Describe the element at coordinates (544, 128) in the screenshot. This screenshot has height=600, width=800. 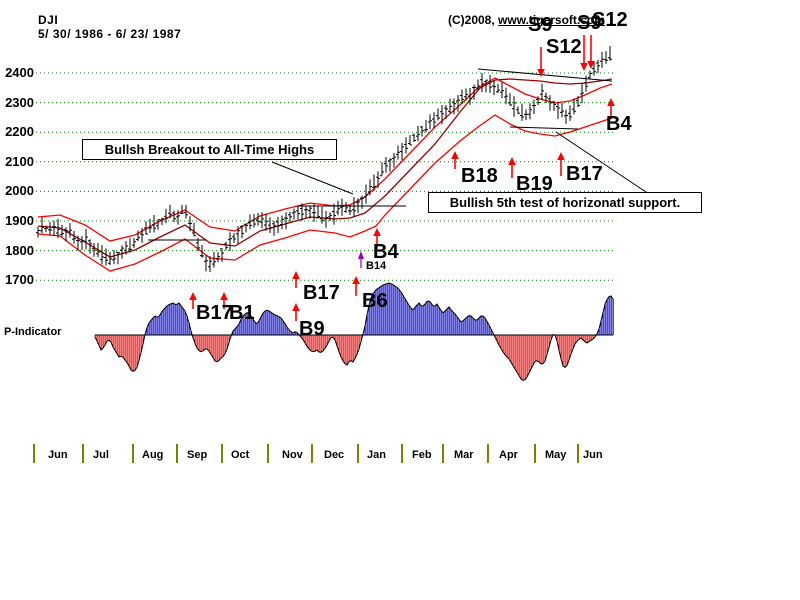
I see `trend-line` at that location.